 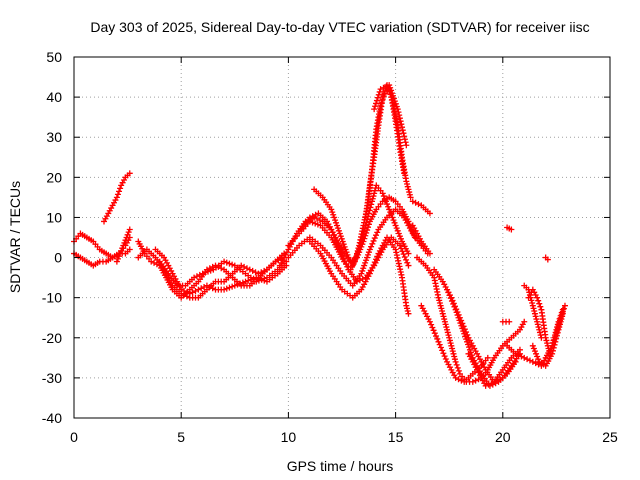 I want to click on x-tick-label: 0, so click(x=74, y=437).